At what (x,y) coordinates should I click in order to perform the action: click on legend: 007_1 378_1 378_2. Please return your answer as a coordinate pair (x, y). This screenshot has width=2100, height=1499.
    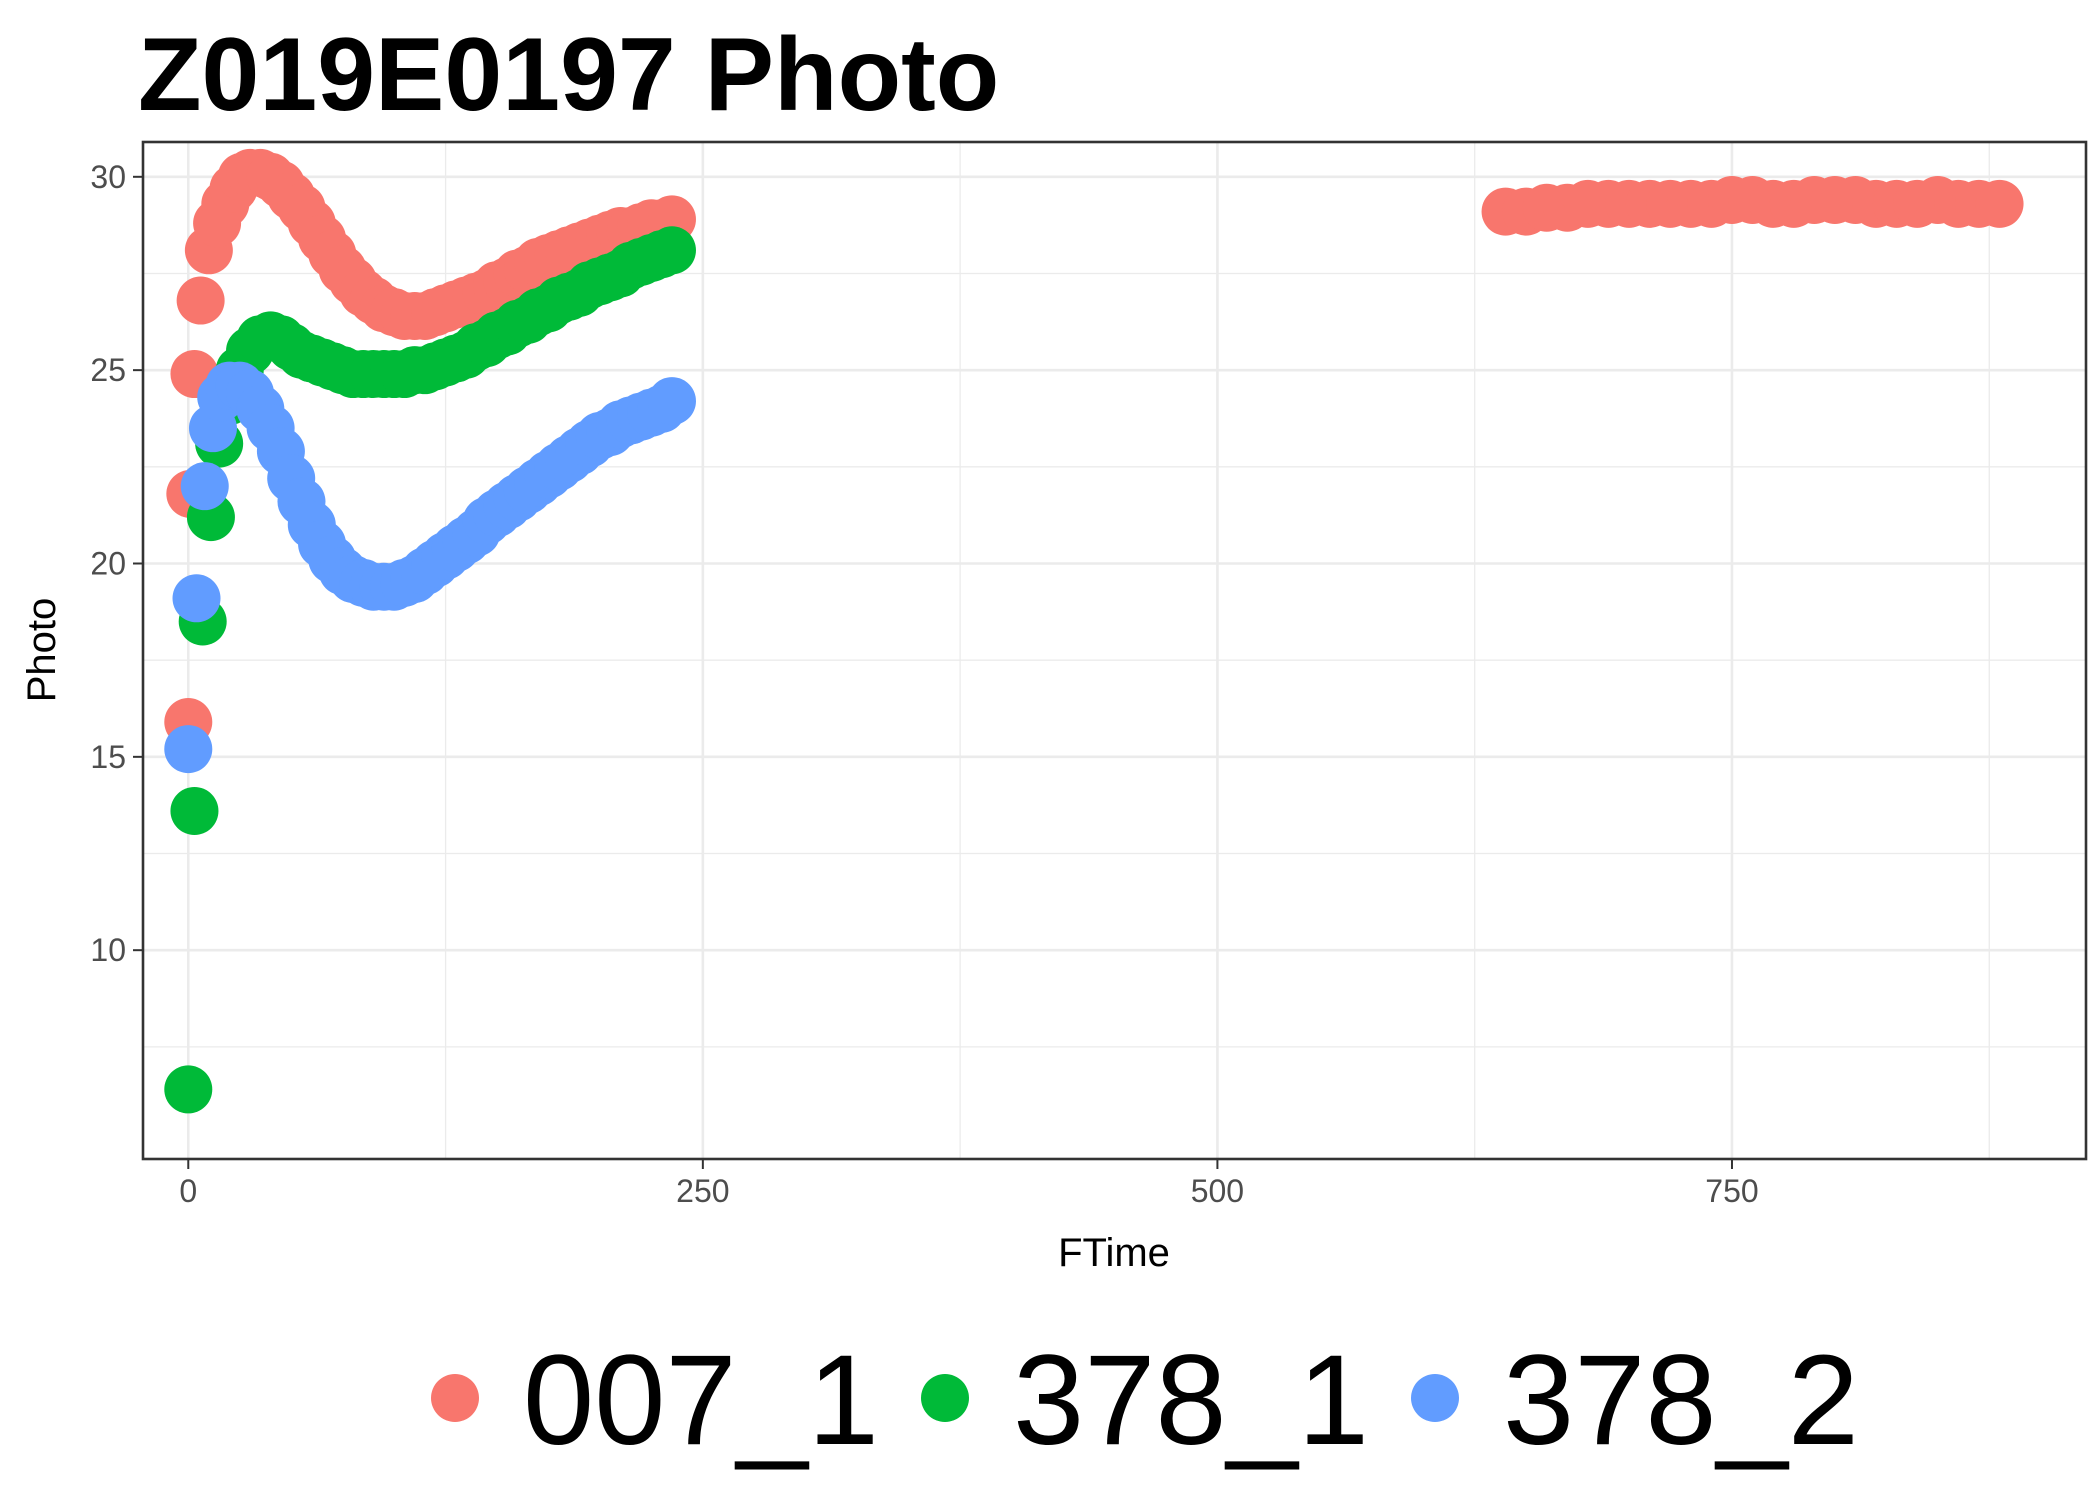
    Looking at the image, I should click on (1145, 1400).